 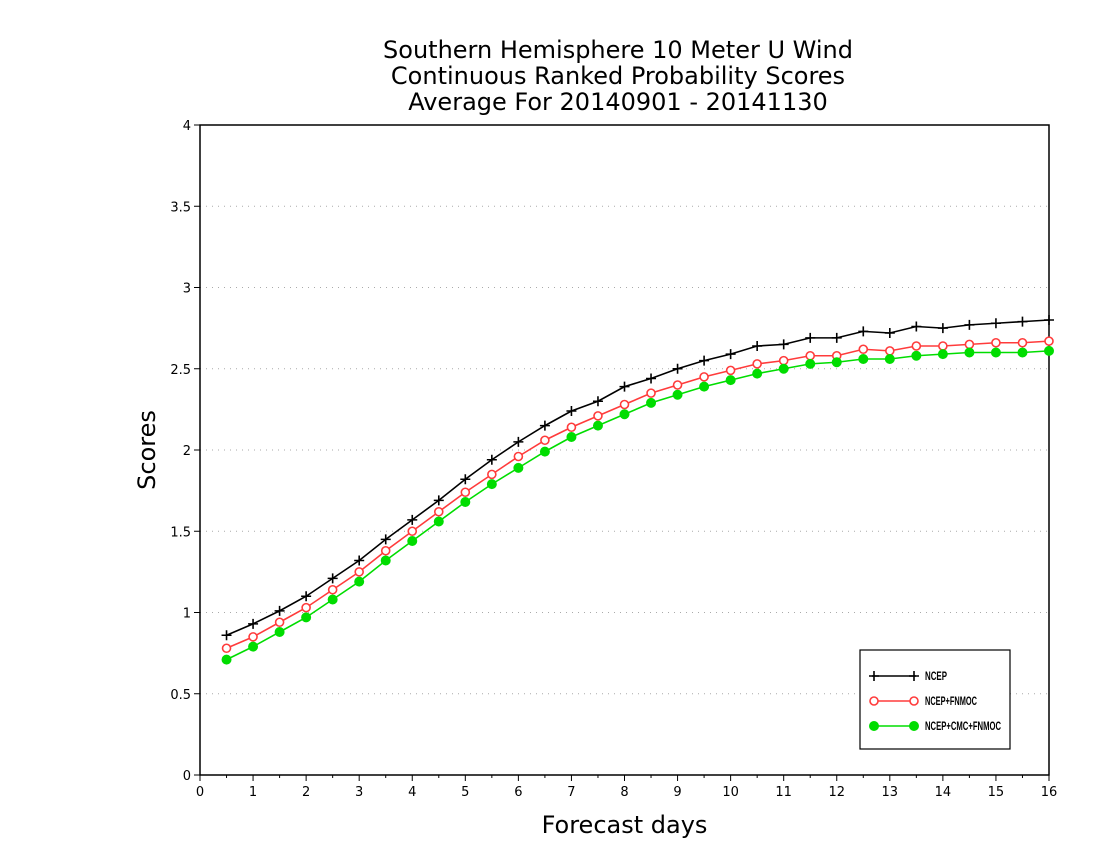 I want to click on legend-label: NCEP+FNMOC, so click(x=951, y=701).